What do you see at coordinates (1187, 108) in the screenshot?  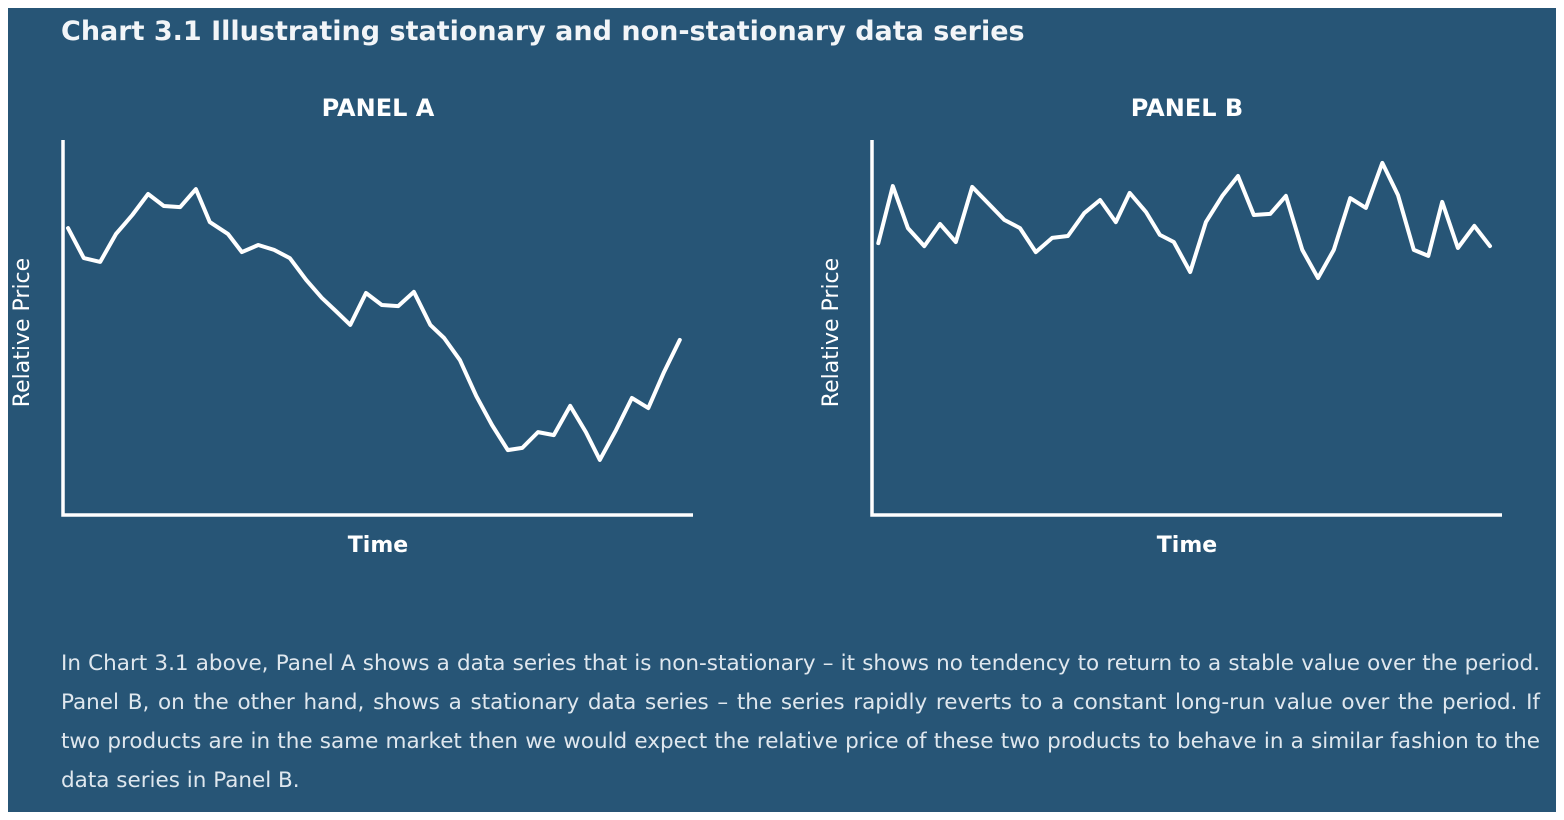 I see `panel-title: PANEL B` at bounding box center [1187, 108].